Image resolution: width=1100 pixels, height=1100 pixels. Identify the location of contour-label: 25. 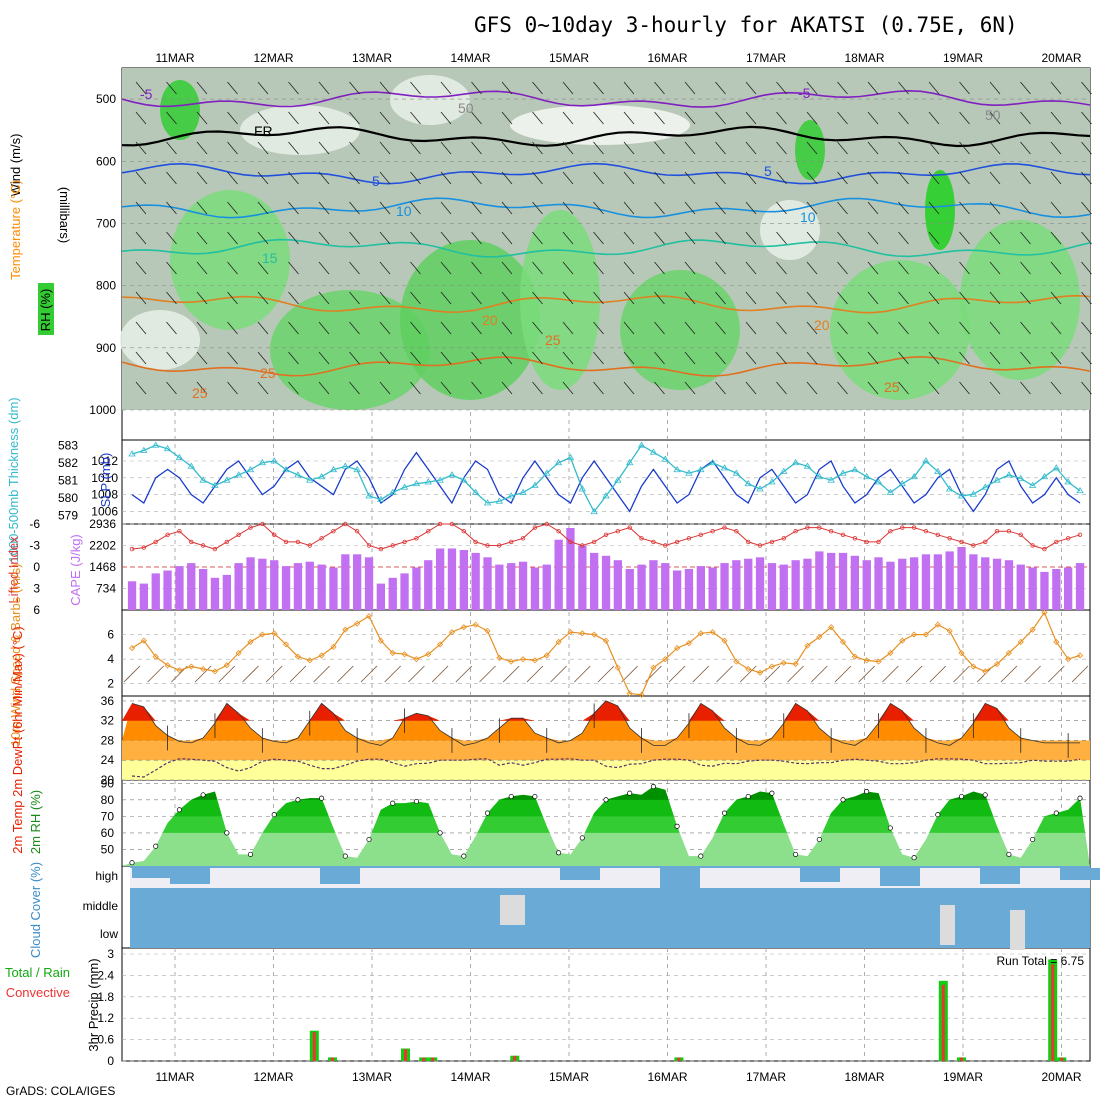
(200, 393).